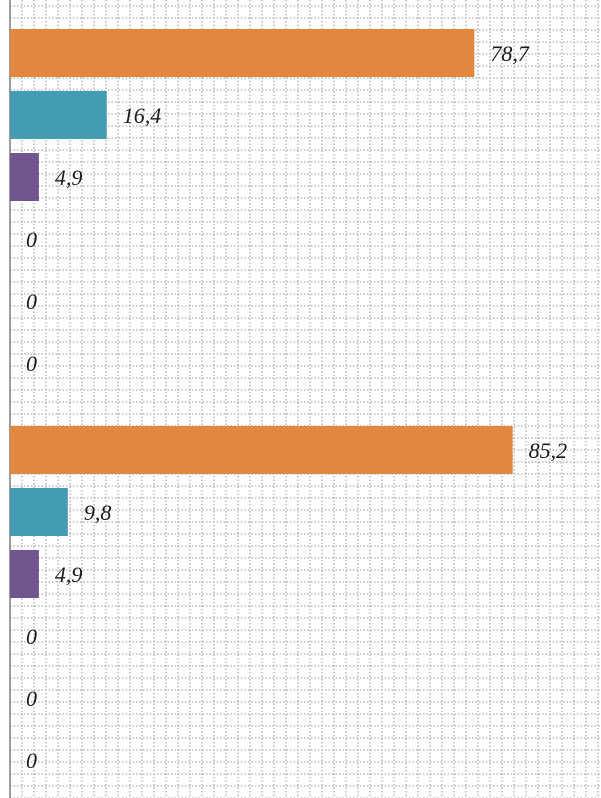 This screenshot has width=601, height=798. Describe the element at coordinates (31, 698) in the screenshot. I see `data-label-2-5: 0` at that location.